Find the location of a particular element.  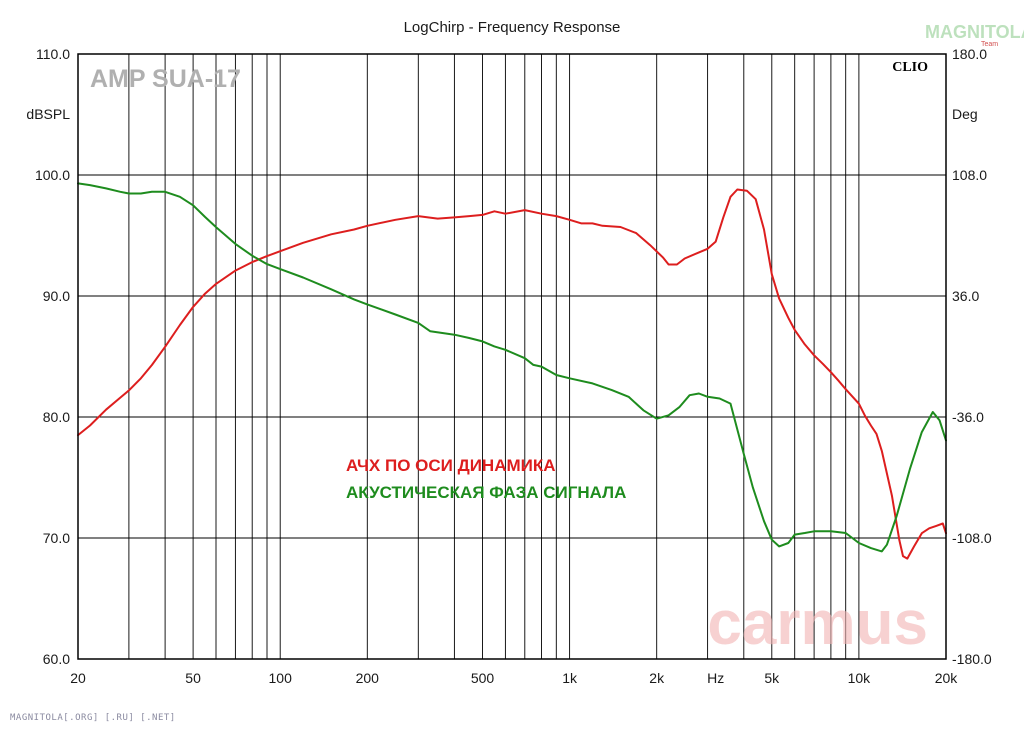

y-left-tick-label: 100.0 is located at coordinates (52, 175).